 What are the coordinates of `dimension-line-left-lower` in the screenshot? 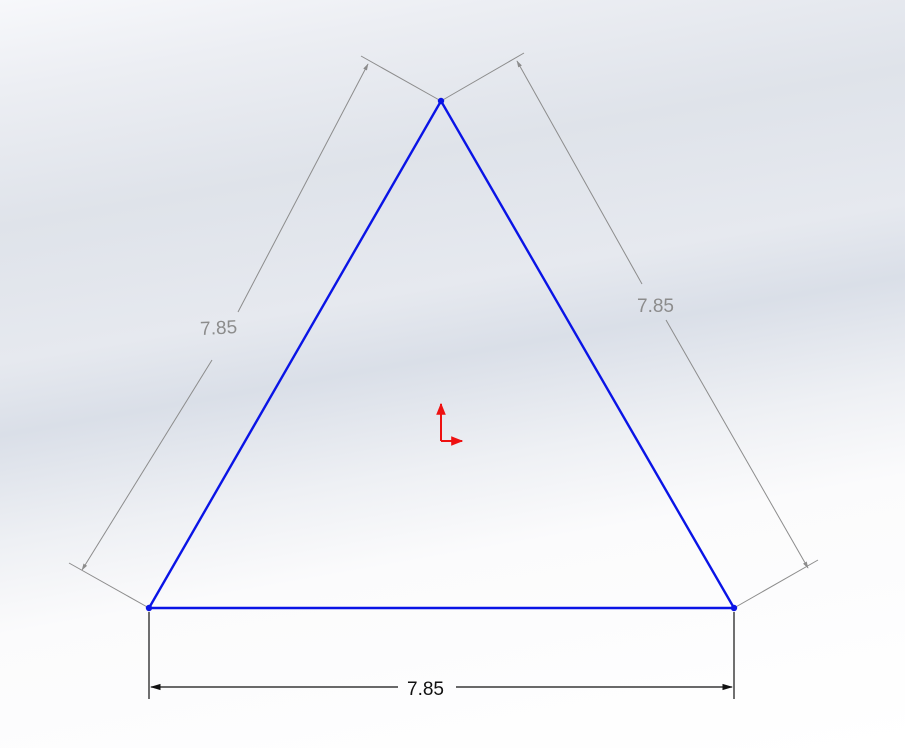 It's located at (147, 465).